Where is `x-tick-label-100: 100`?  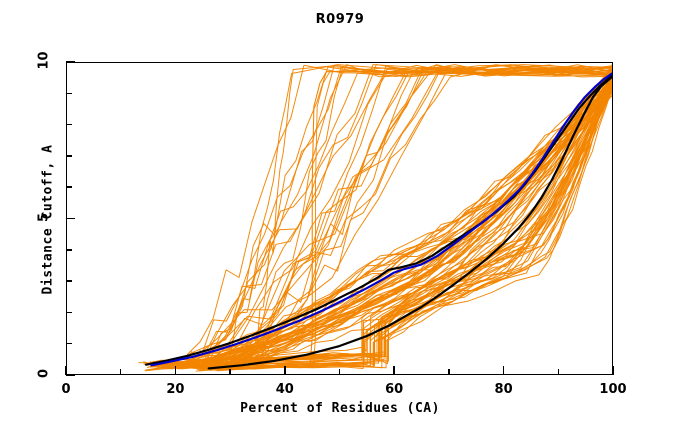
x-tick-label-100: 100 is located at coordinates (613, 389).